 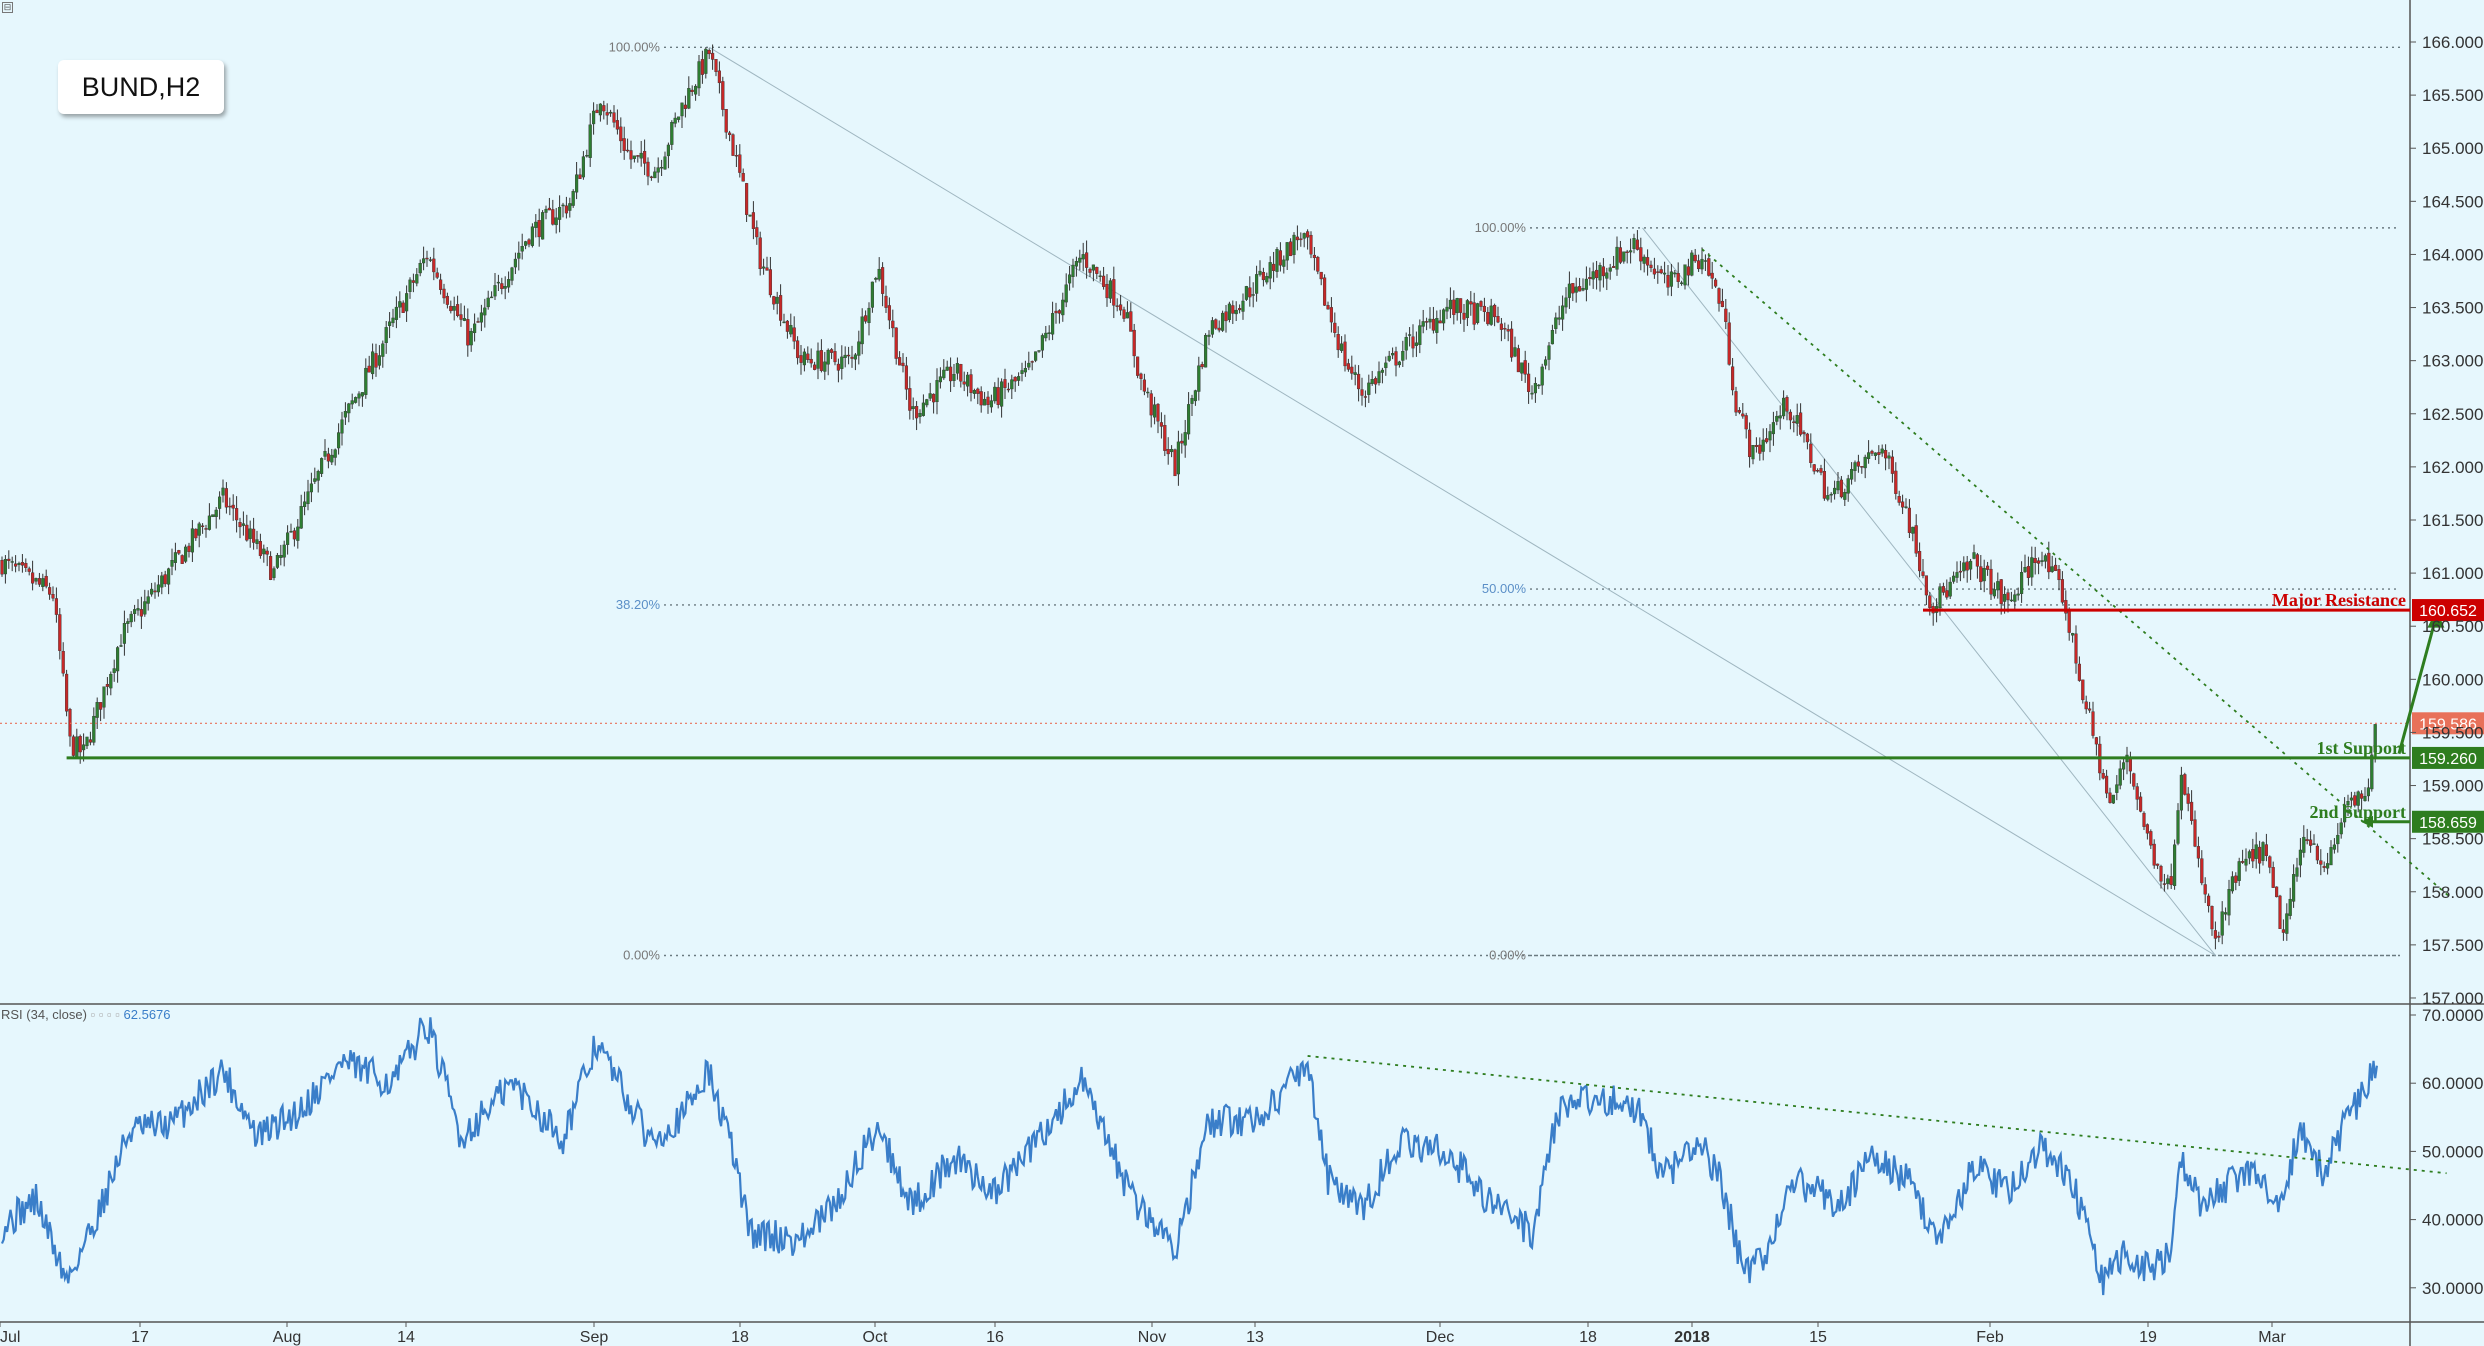 I want to click on fib-level-label: 38.20%, so click(x=638, y=604).